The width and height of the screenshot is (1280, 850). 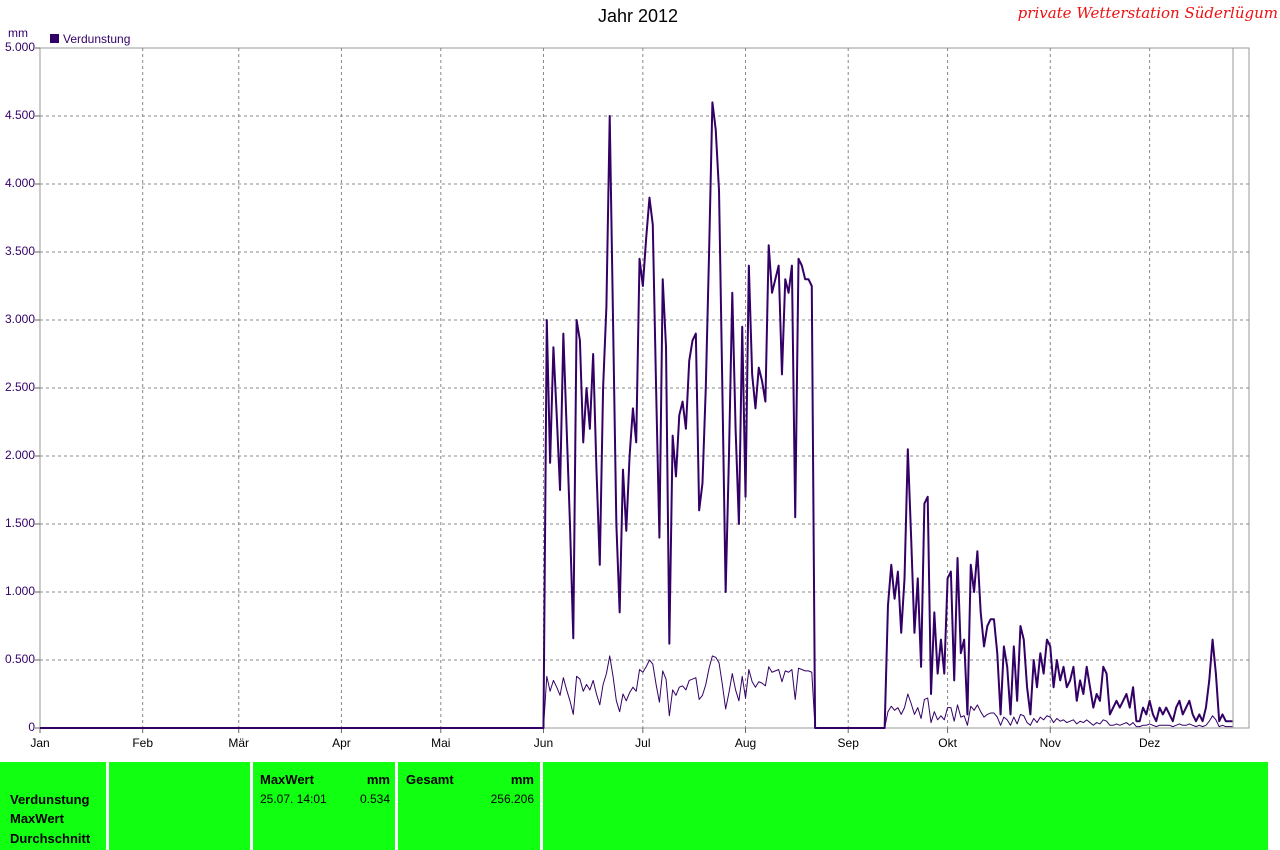 I want to click on x-tick-label: Apr, so click(x=341, y=743).